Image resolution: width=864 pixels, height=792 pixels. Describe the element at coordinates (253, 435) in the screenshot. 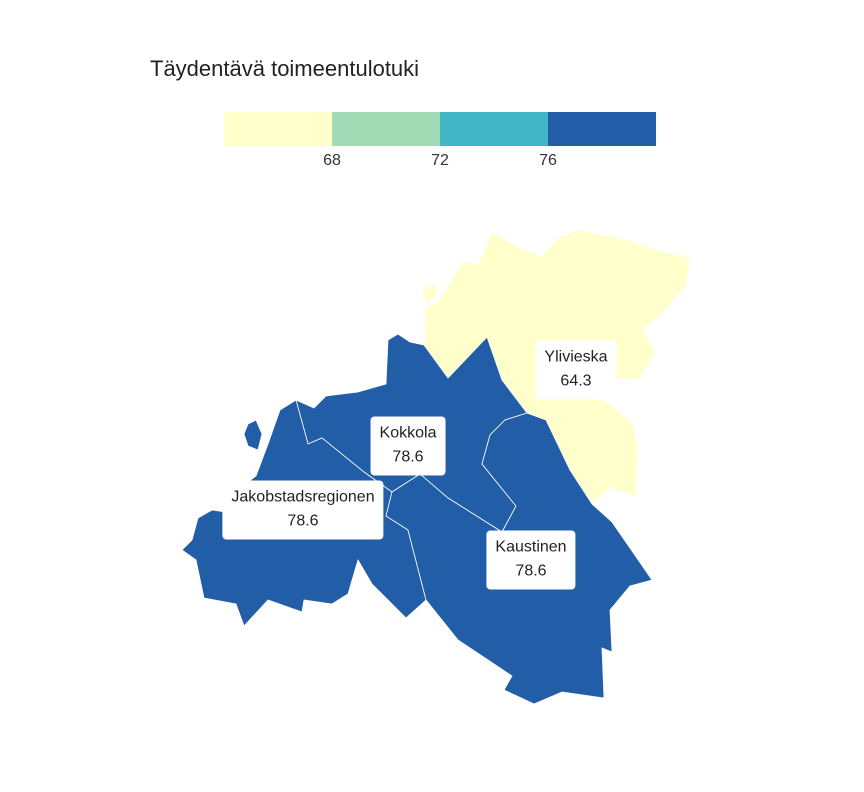

I see `island-jakobstad` at that location.